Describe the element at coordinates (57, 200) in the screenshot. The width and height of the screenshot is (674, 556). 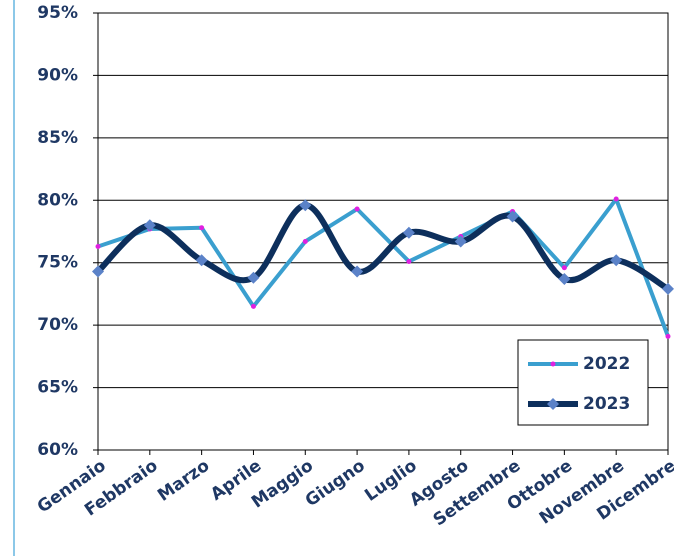
I see `y-tick-label: 80%` at that location.